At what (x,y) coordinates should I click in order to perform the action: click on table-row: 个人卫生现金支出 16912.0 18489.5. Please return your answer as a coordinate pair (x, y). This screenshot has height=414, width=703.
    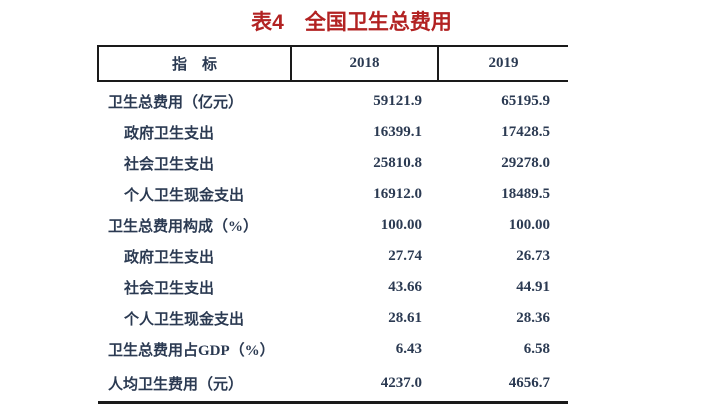
    Looking at the image, I should click on (333, 194).